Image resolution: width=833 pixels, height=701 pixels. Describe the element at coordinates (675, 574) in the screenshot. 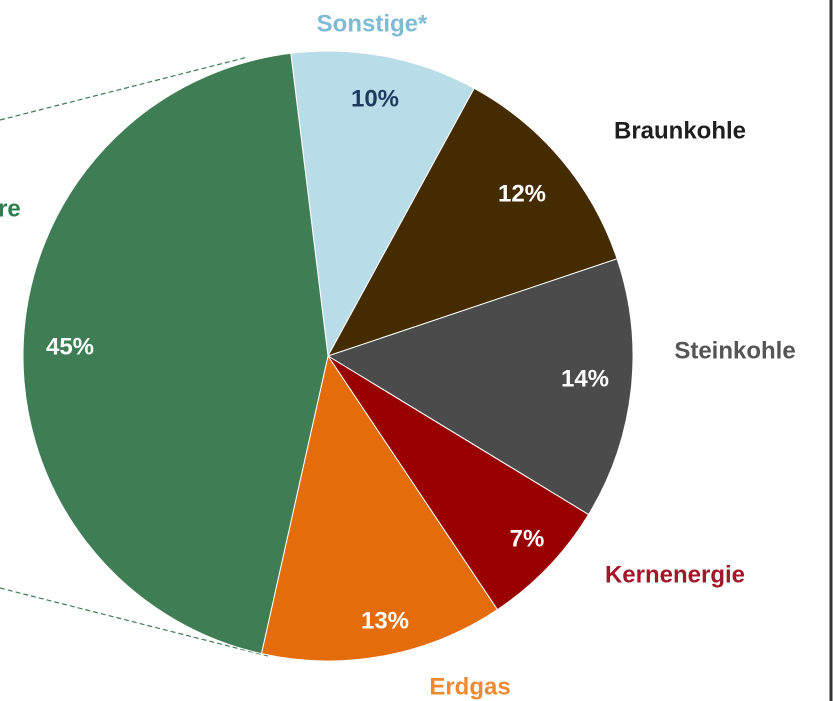

I see `slice-label: Kernenergie` at that location.